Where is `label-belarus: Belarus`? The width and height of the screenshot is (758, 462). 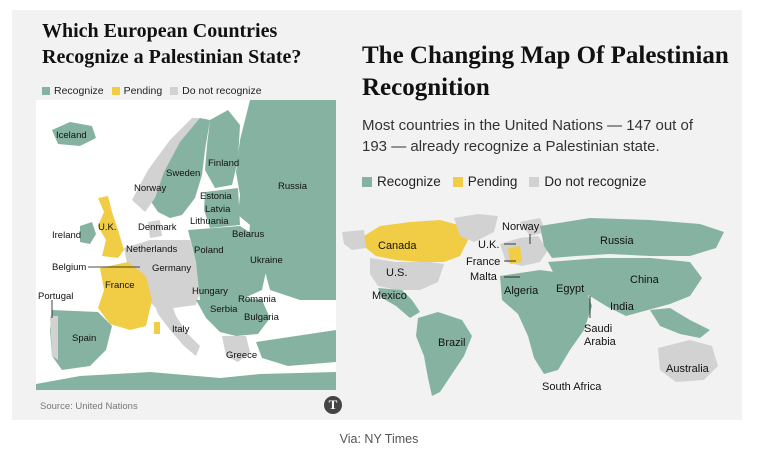 label-belarus: Belarus is located at coordinates (248, 234).